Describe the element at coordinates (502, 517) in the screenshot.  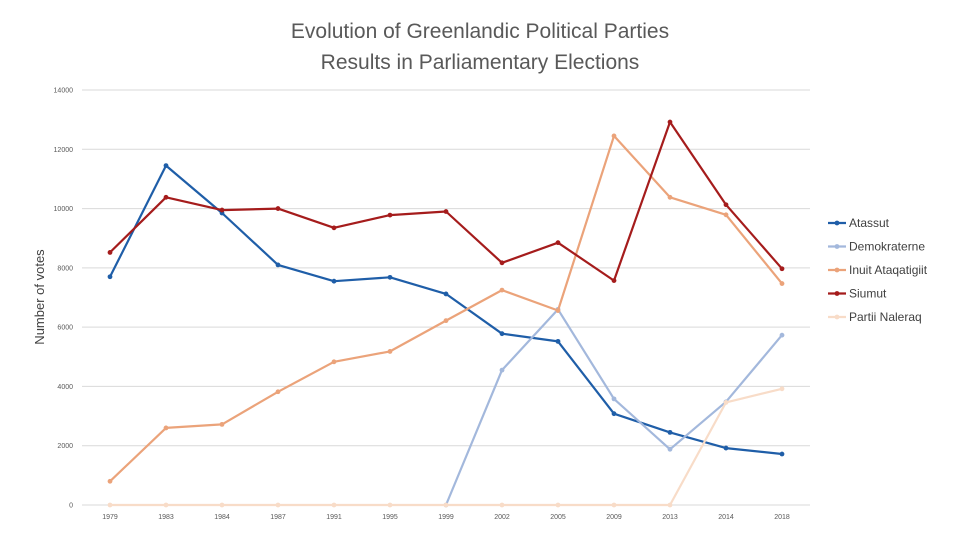
I see `x-tick-label: 2002` at that location.